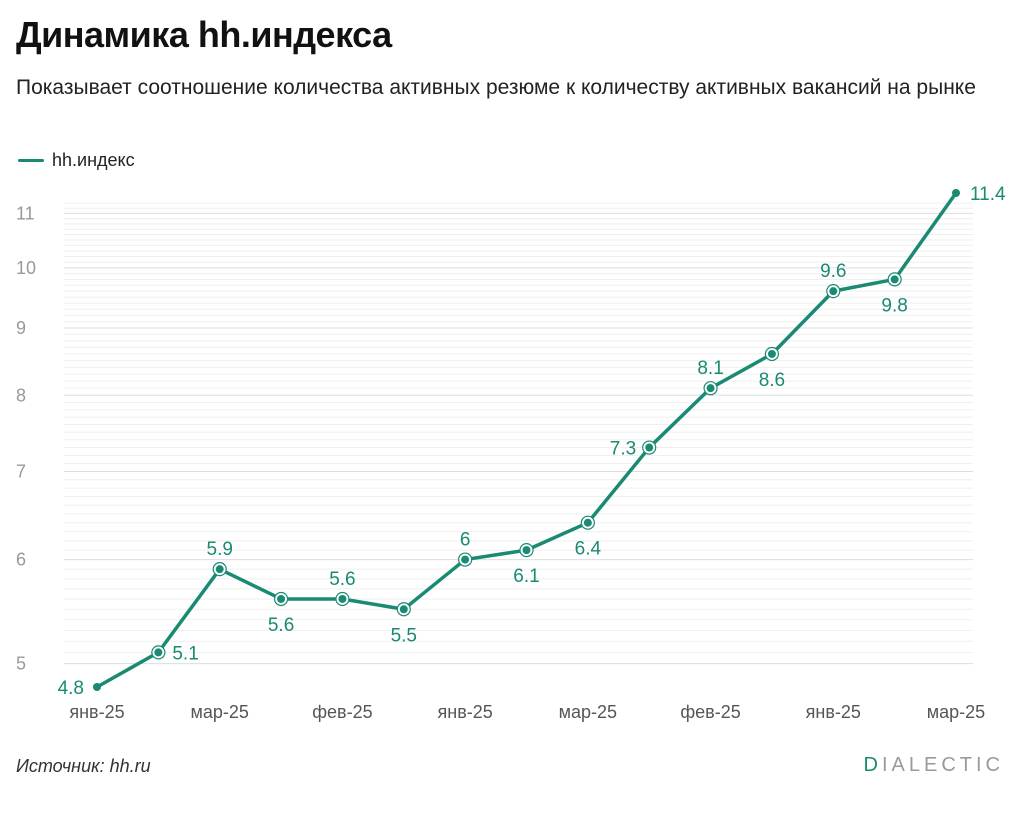  I want to click on chart-title: Динамика hh.индекса, so click(204, 34).